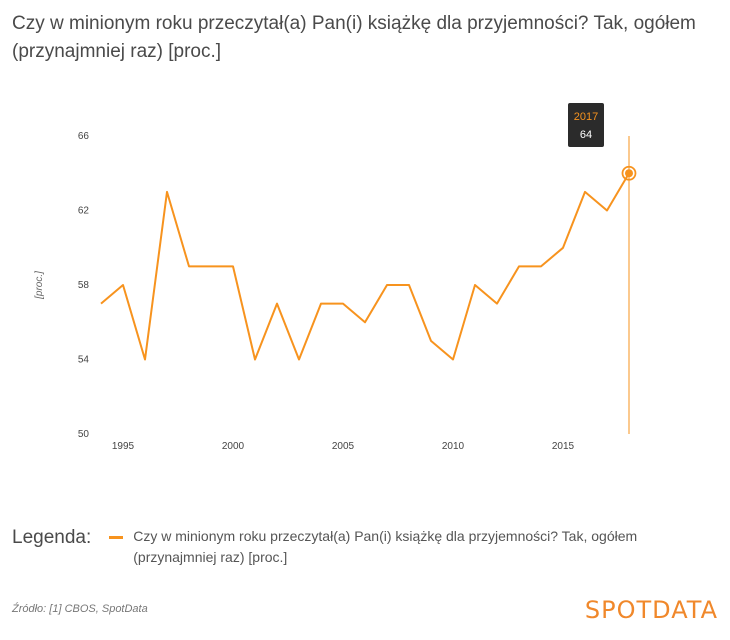  I want to click on source-note: Źródło: [1] CBOS, SpotData, so click(80, 609).